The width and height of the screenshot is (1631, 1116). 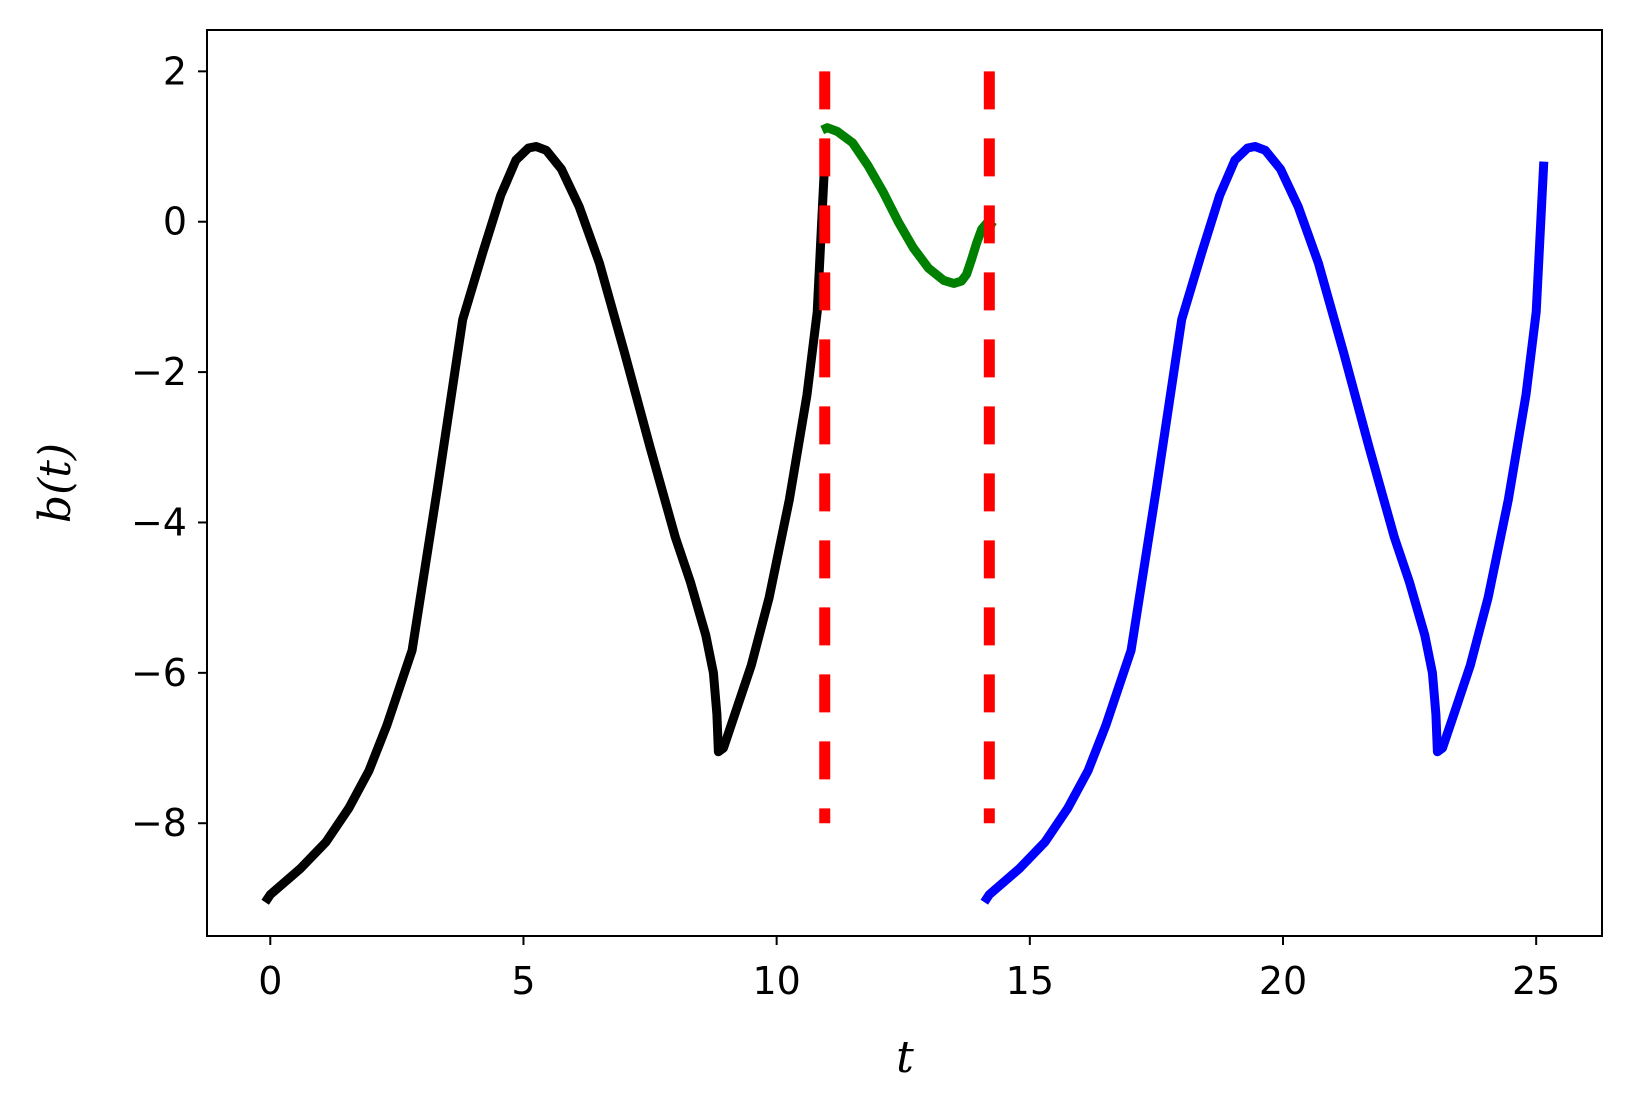 I want to click on vline-layer, so click(x=907, y=447).